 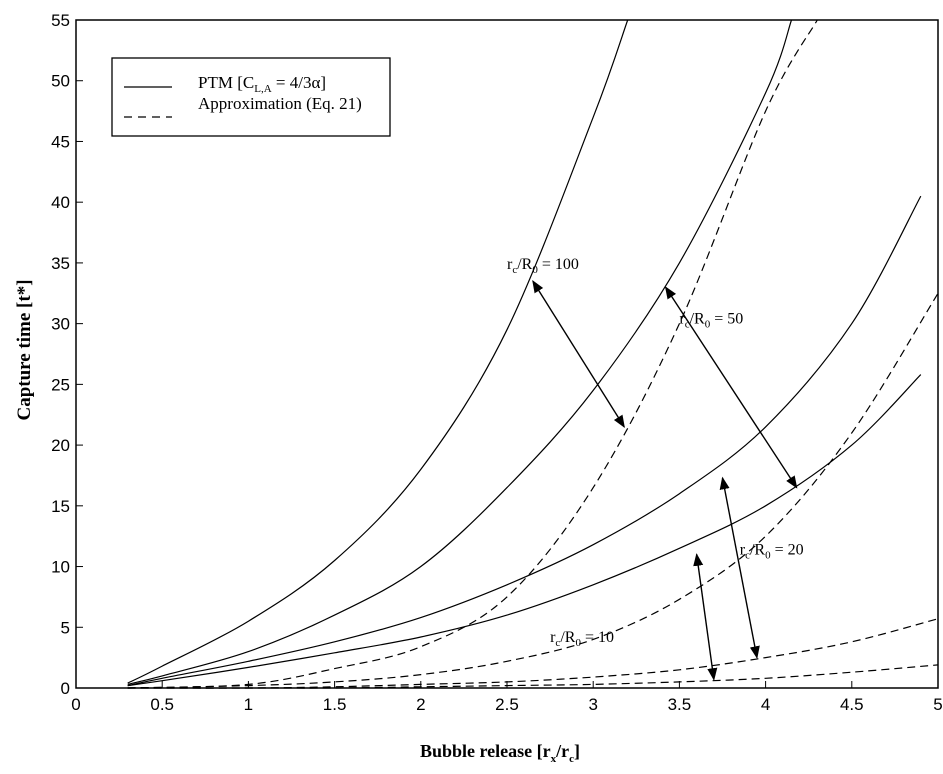 I want to click on y-tick-label: 25, so click(x=60, y=384).